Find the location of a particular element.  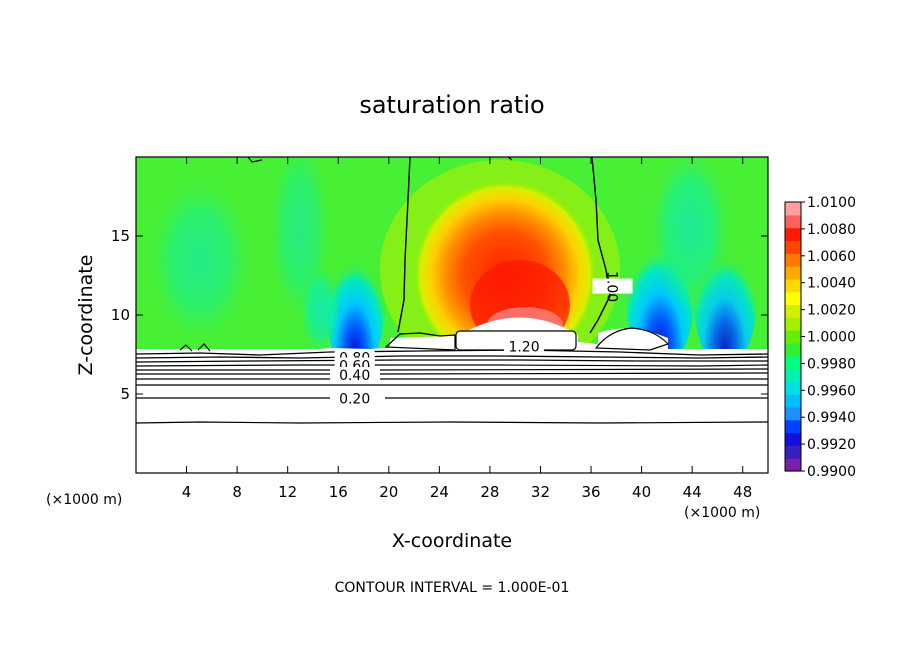

contour-label: 1.00 is located at coordinates (612, 286).